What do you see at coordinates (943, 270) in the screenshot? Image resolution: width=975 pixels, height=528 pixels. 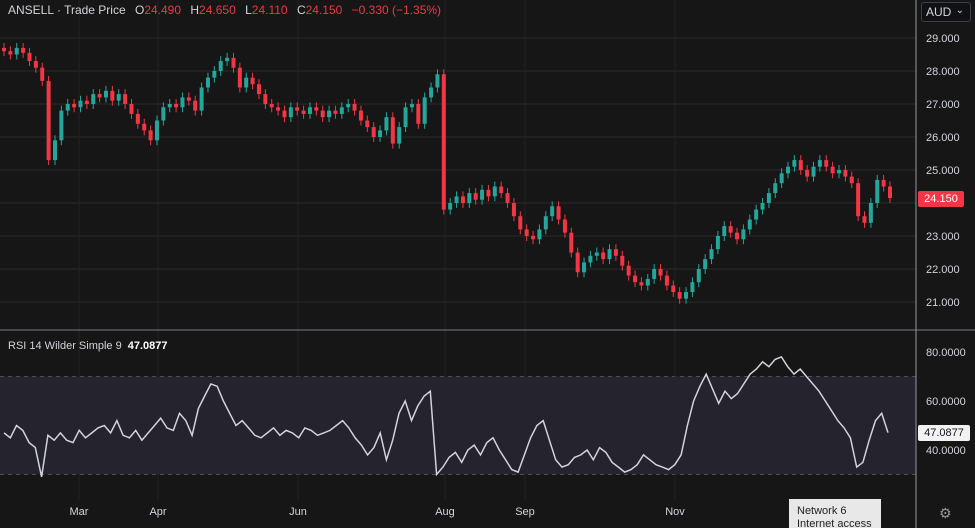 I see `price-tick-label: 22.000` at bounding box center [943, 270].